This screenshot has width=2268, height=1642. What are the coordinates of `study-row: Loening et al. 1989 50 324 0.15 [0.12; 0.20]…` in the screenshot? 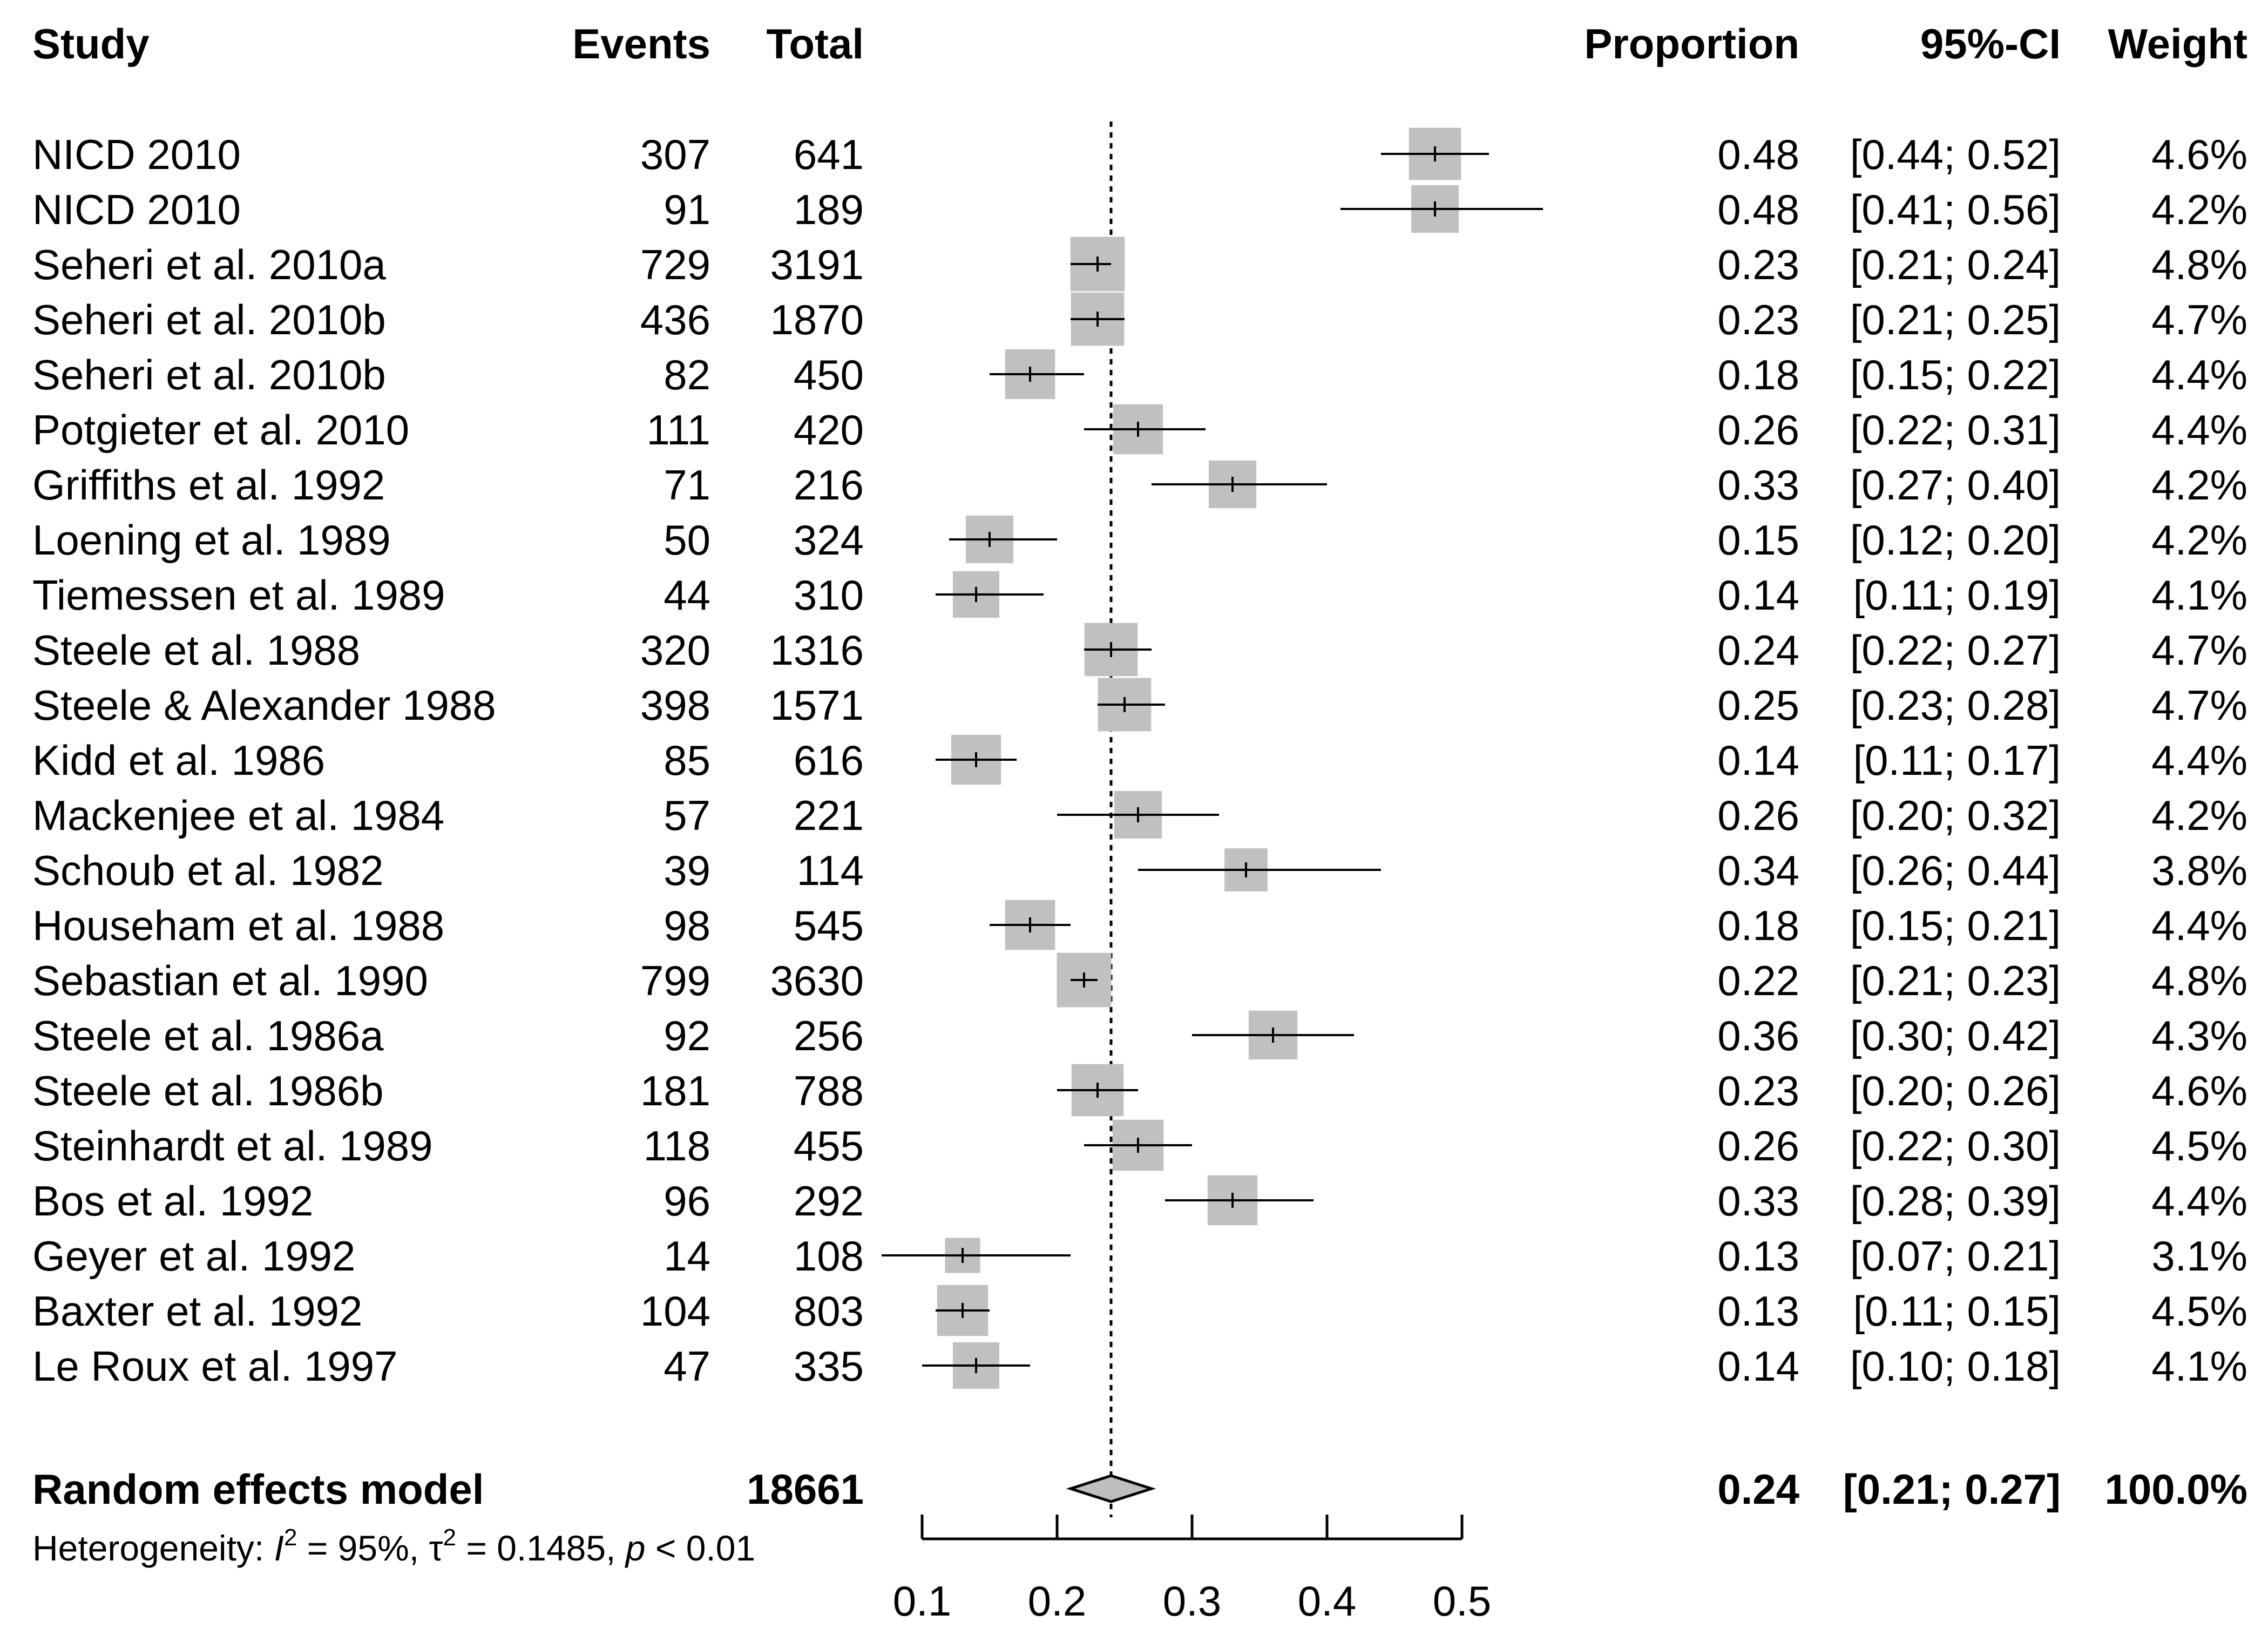 It's located at (1140, 540).